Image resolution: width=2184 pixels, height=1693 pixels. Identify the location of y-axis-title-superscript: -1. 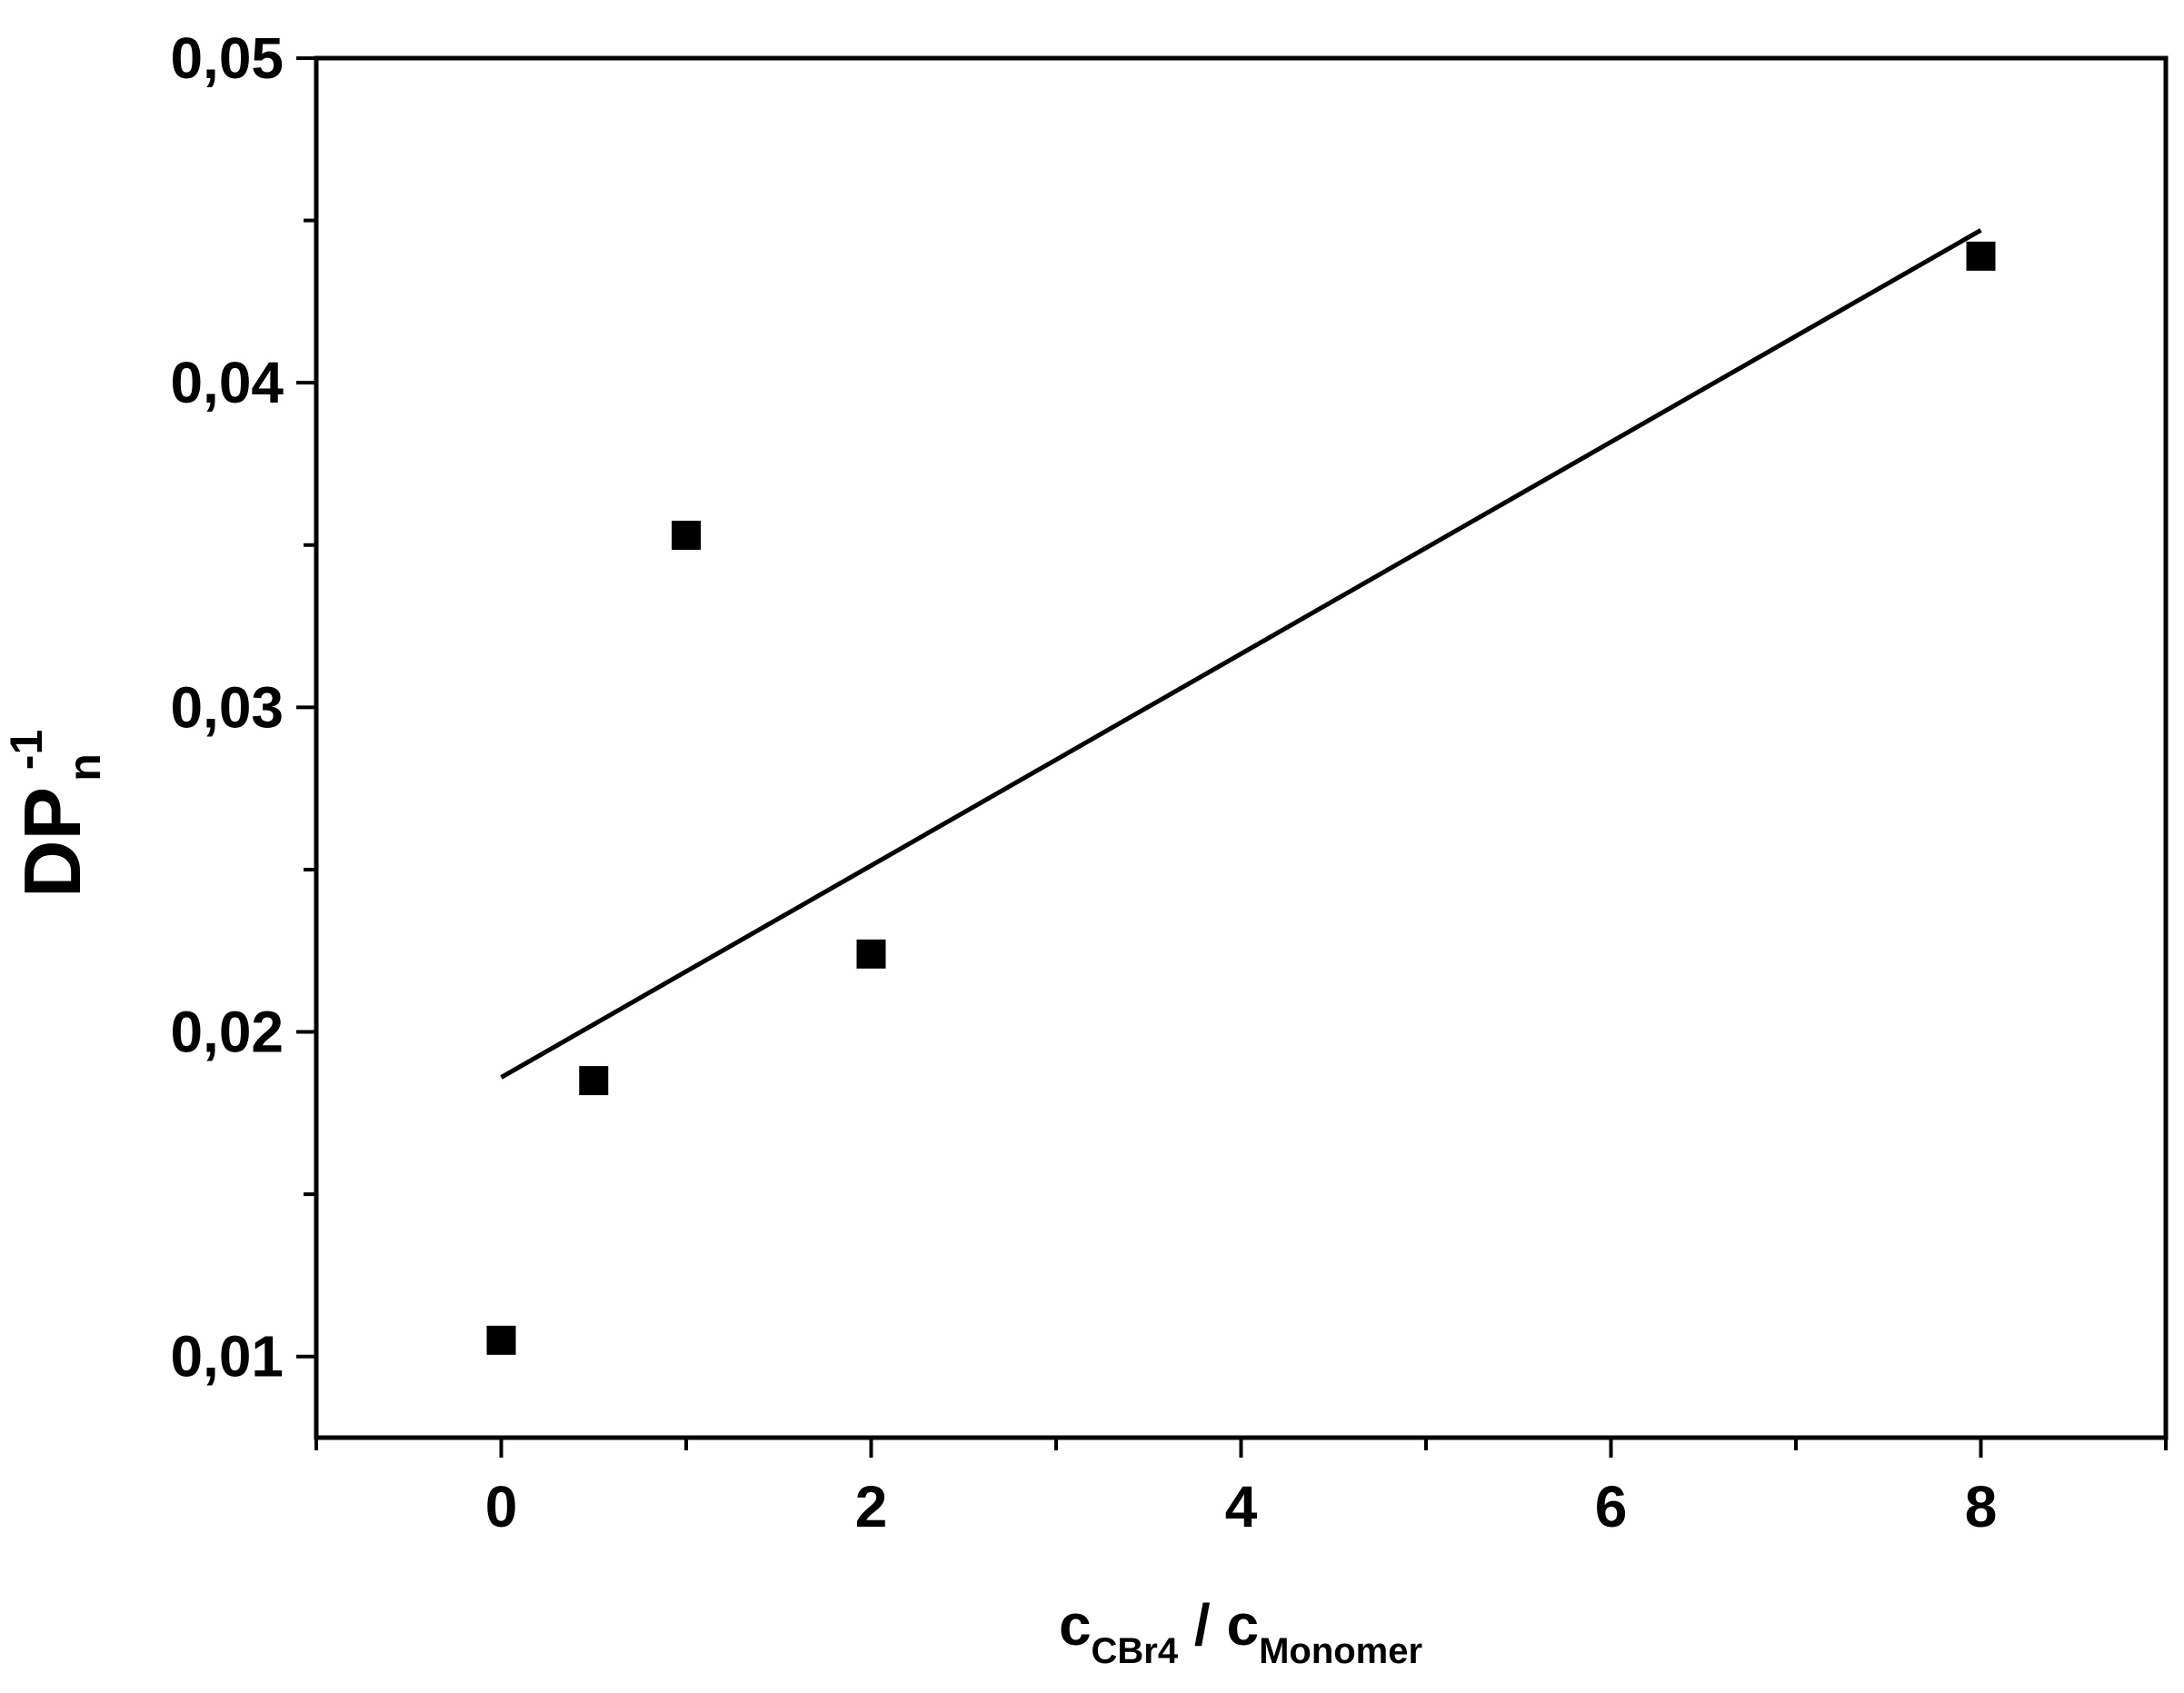
(27, 750).